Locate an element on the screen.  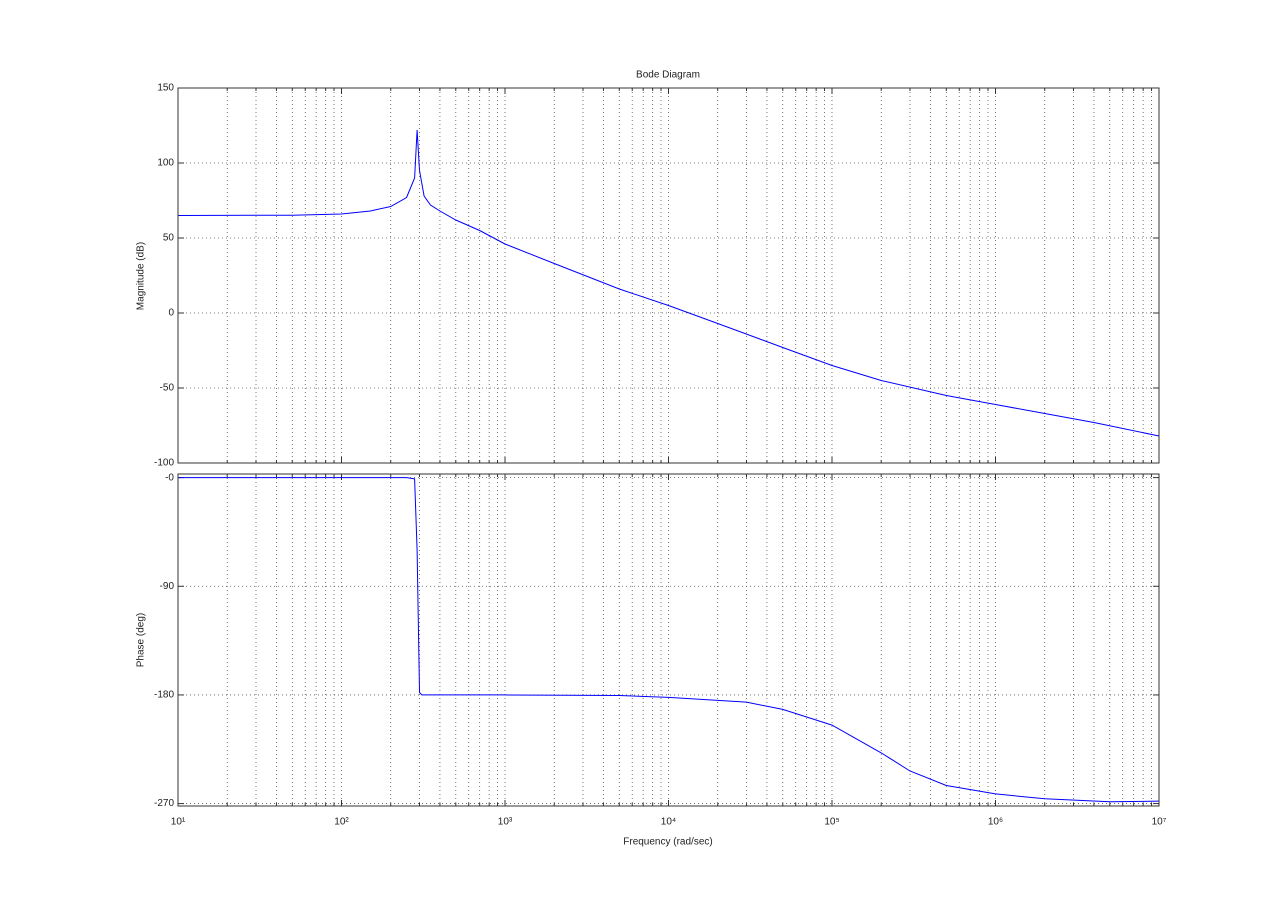
x-axis-label: Frequency (rad/sec) is located at coordinates (667, 842).